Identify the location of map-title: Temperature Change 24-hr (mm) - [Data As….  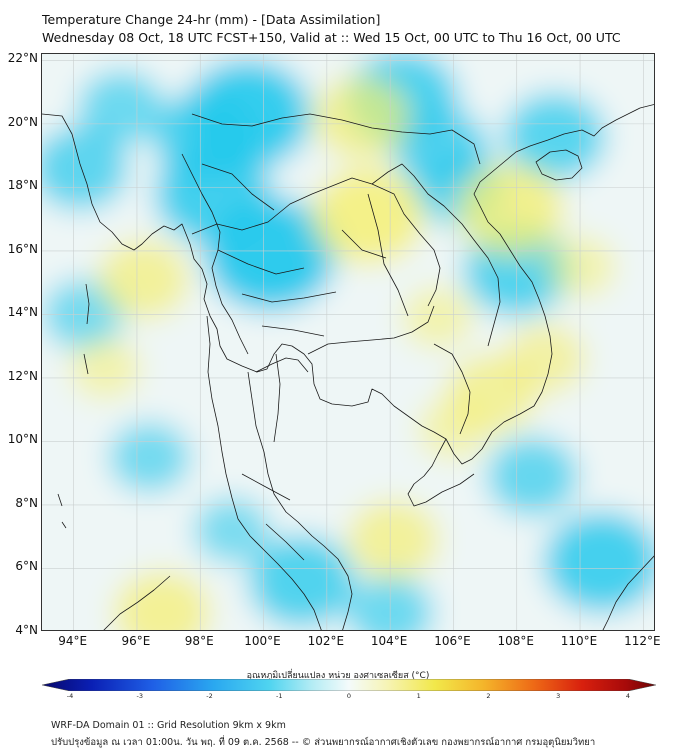
(211, 19).